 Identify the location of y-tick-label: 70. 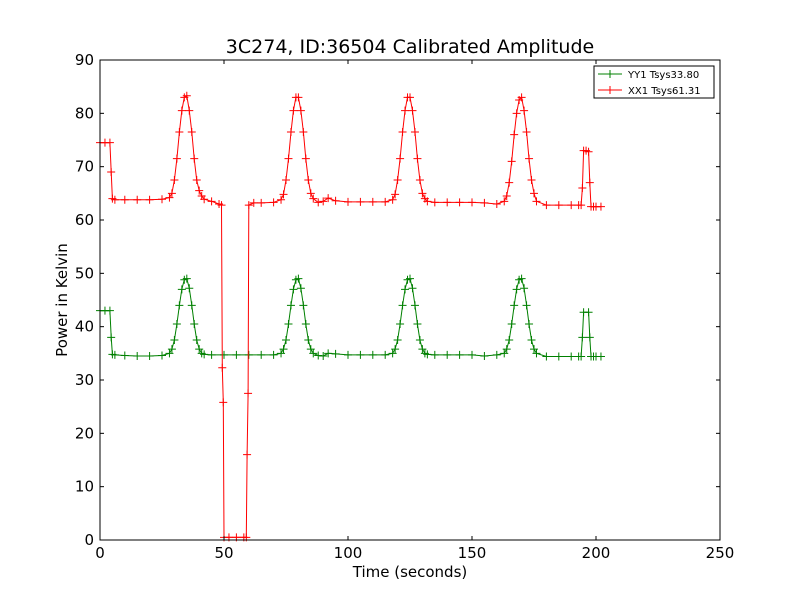
(84, 167).